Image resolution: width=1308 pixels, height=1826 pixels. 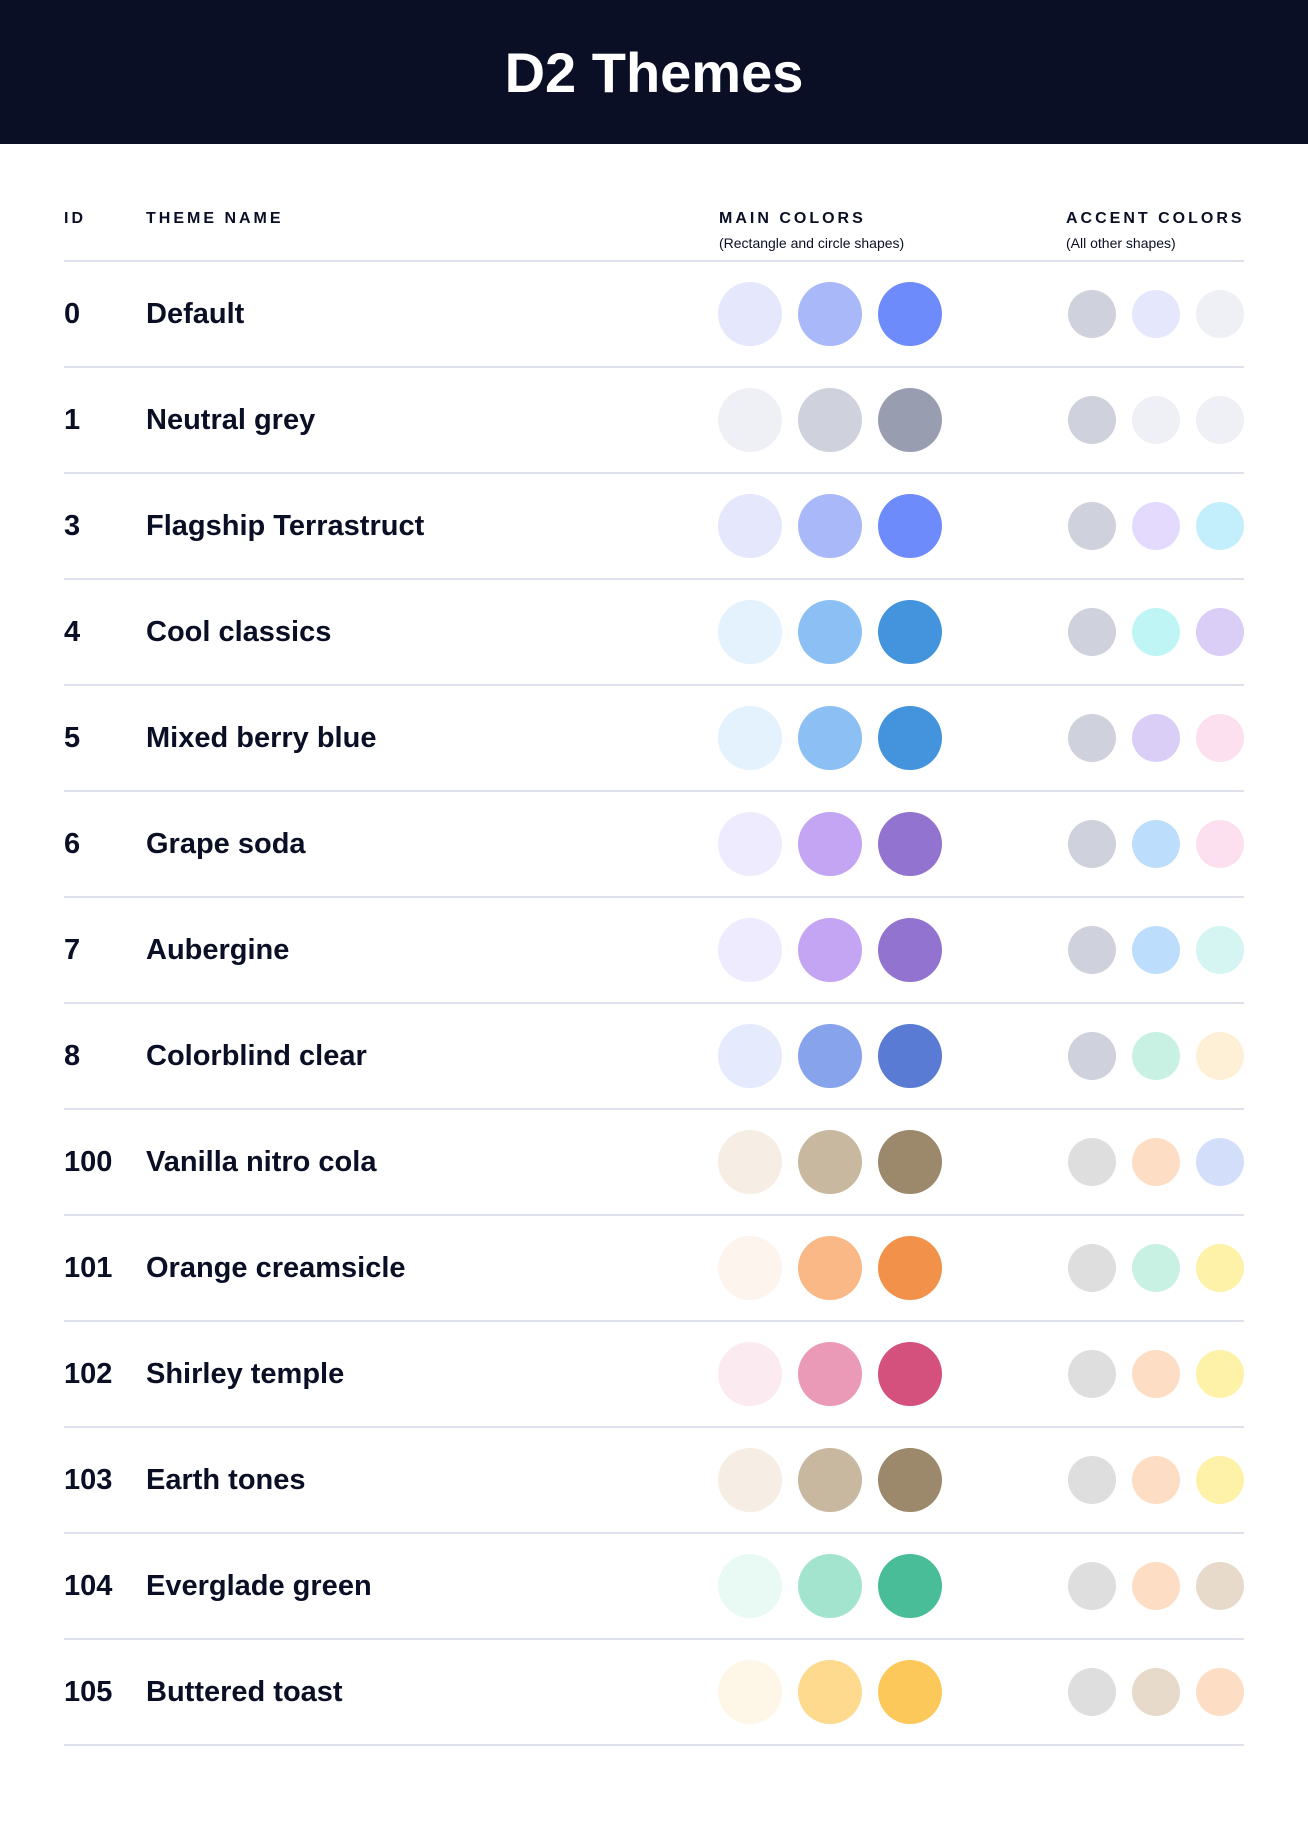 I want to click on theme-name: Grape soda, so click(x=226, y=844).